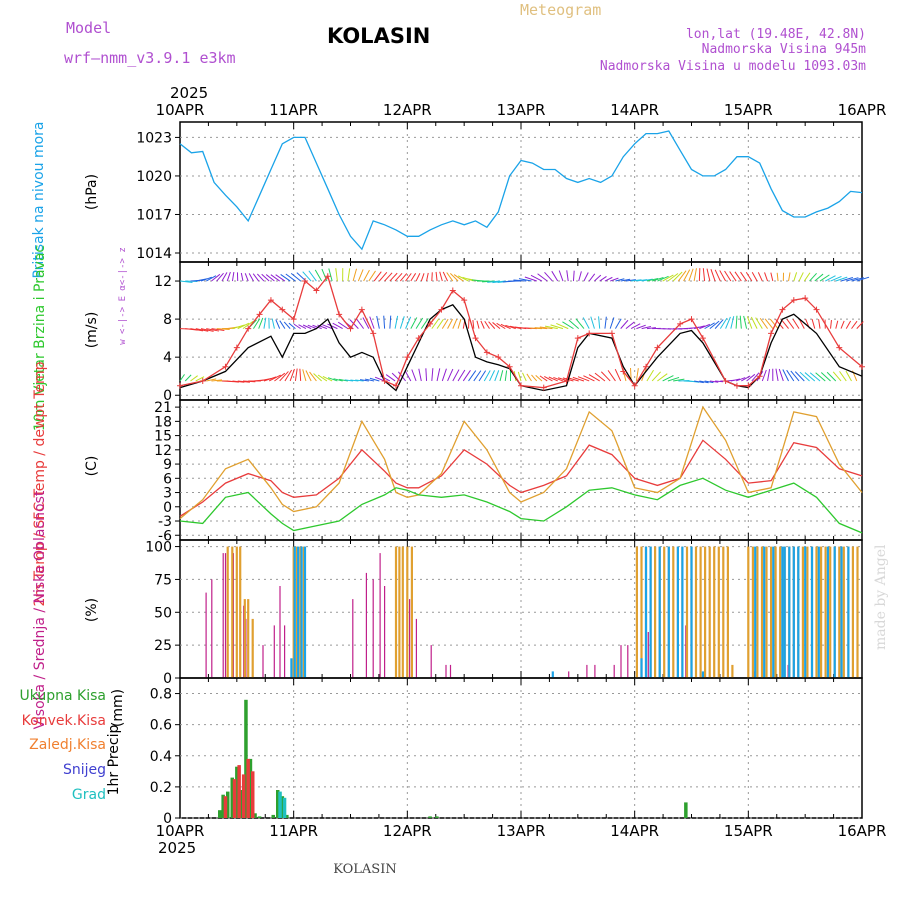  Describe the element at coordinates (167, 819) in the screenshot. I see `ytick-label-precip: 0` at that location.